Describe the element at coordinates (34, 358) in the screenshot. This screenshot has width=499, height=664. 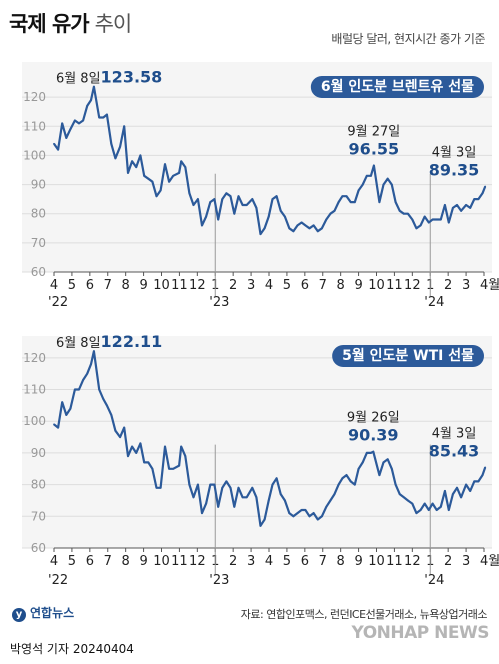
I see `y-tick-label: 120` at that location.